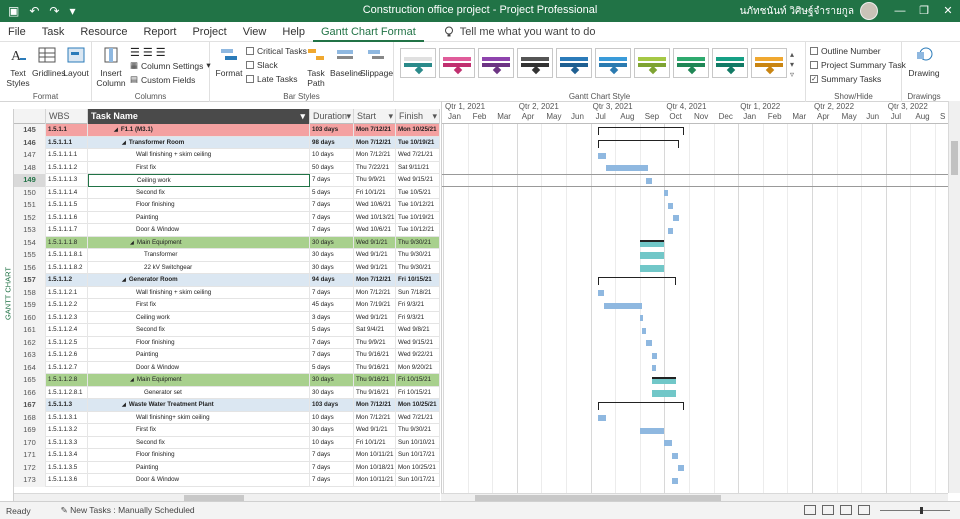 The image size is (960, 519). I want to click on task-name-cell: Transformer, so click(199, 255).